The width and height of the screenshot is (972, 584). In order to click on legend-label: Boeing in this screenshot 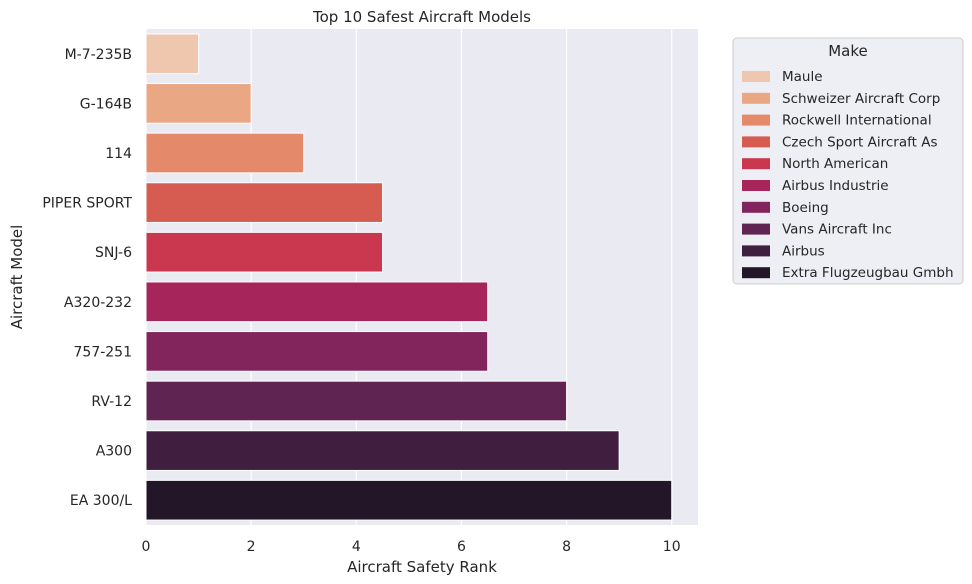, I will do `click(805, 208)`.